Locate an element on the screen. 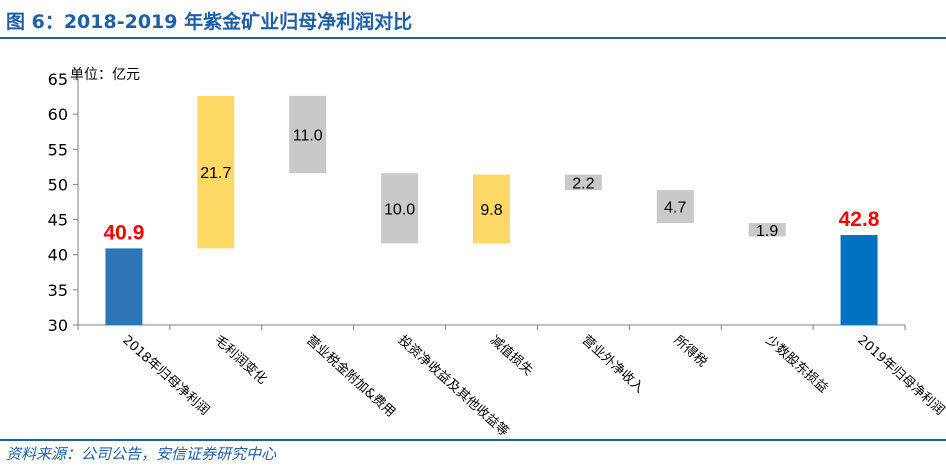 Image resolution: width=946 pixels, height=467 pixels. data-label: 2.2 is located at coordinates (583, 183).